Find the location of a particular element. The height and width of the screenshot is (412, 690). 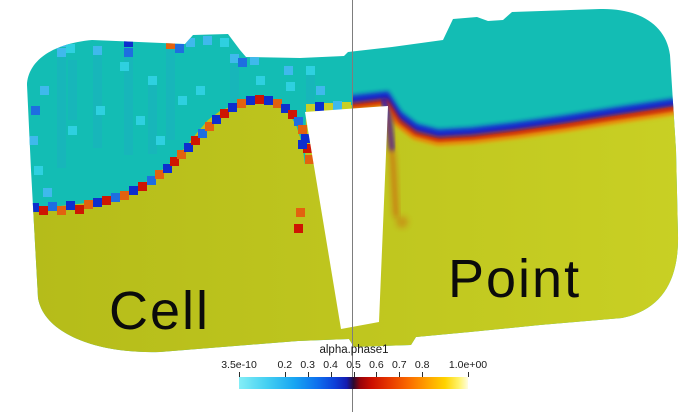

label-cell: Cell is located at coordinates (160, 311).